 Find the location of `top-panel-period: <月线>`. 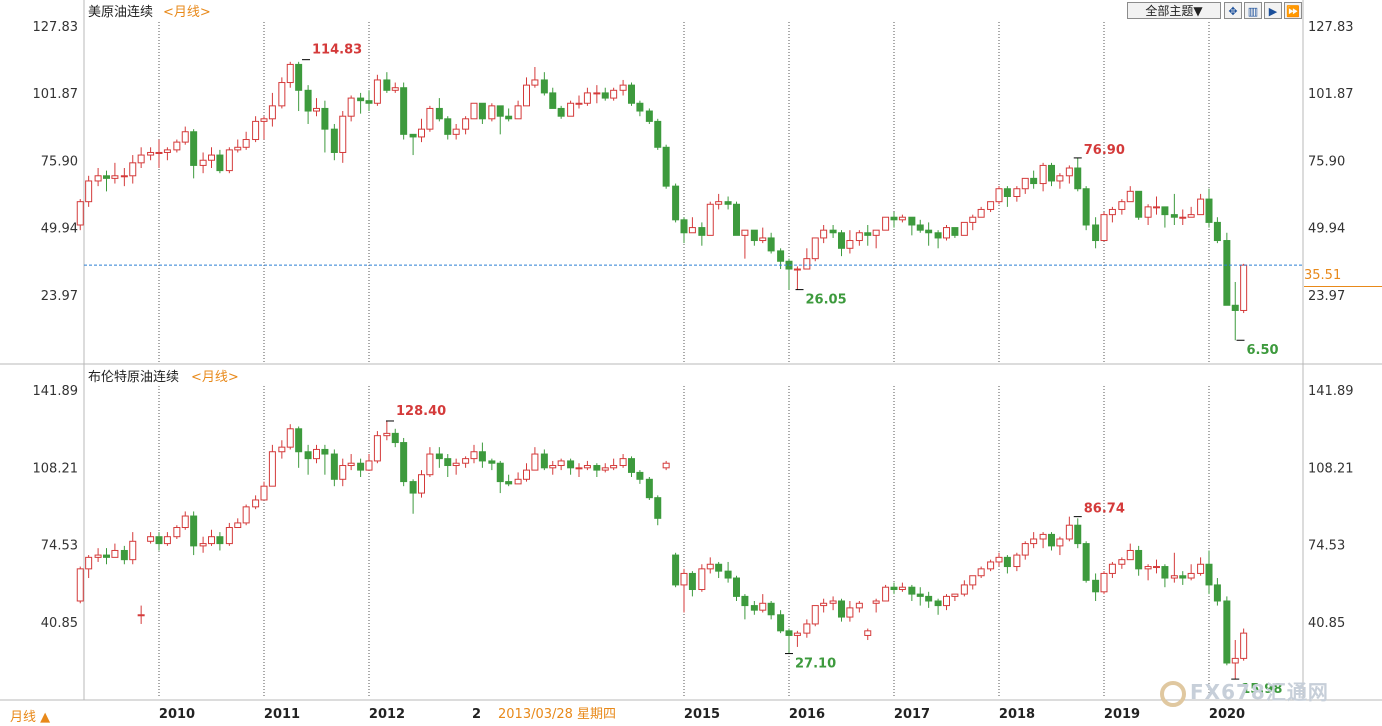

top-panel-period: <月线> is located at coordinates (187, 12).